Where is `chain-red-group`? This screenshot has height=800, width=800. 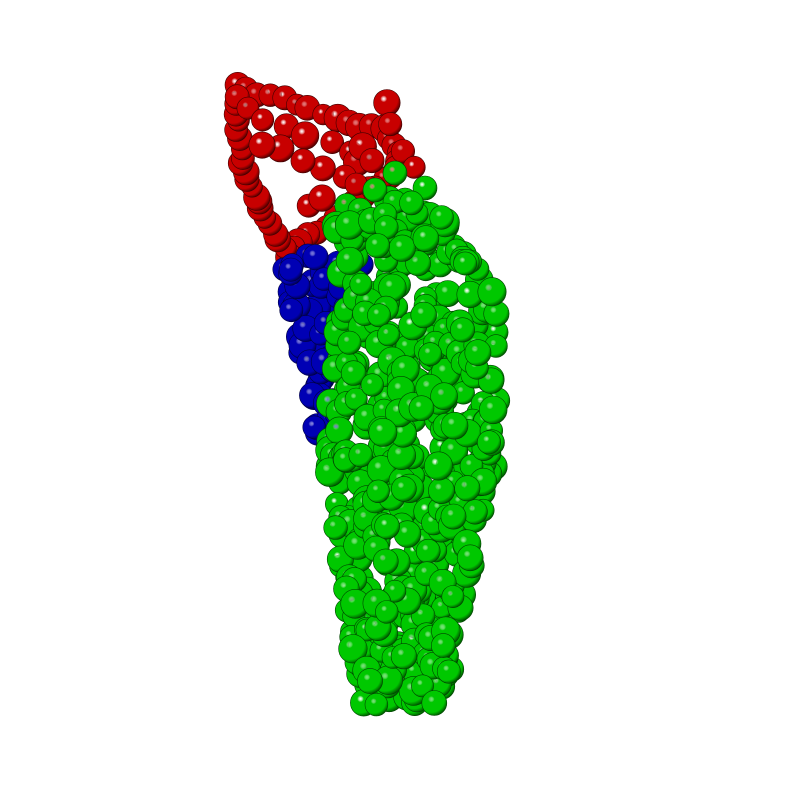
chain-red-group is located at coordinates (324, 172).